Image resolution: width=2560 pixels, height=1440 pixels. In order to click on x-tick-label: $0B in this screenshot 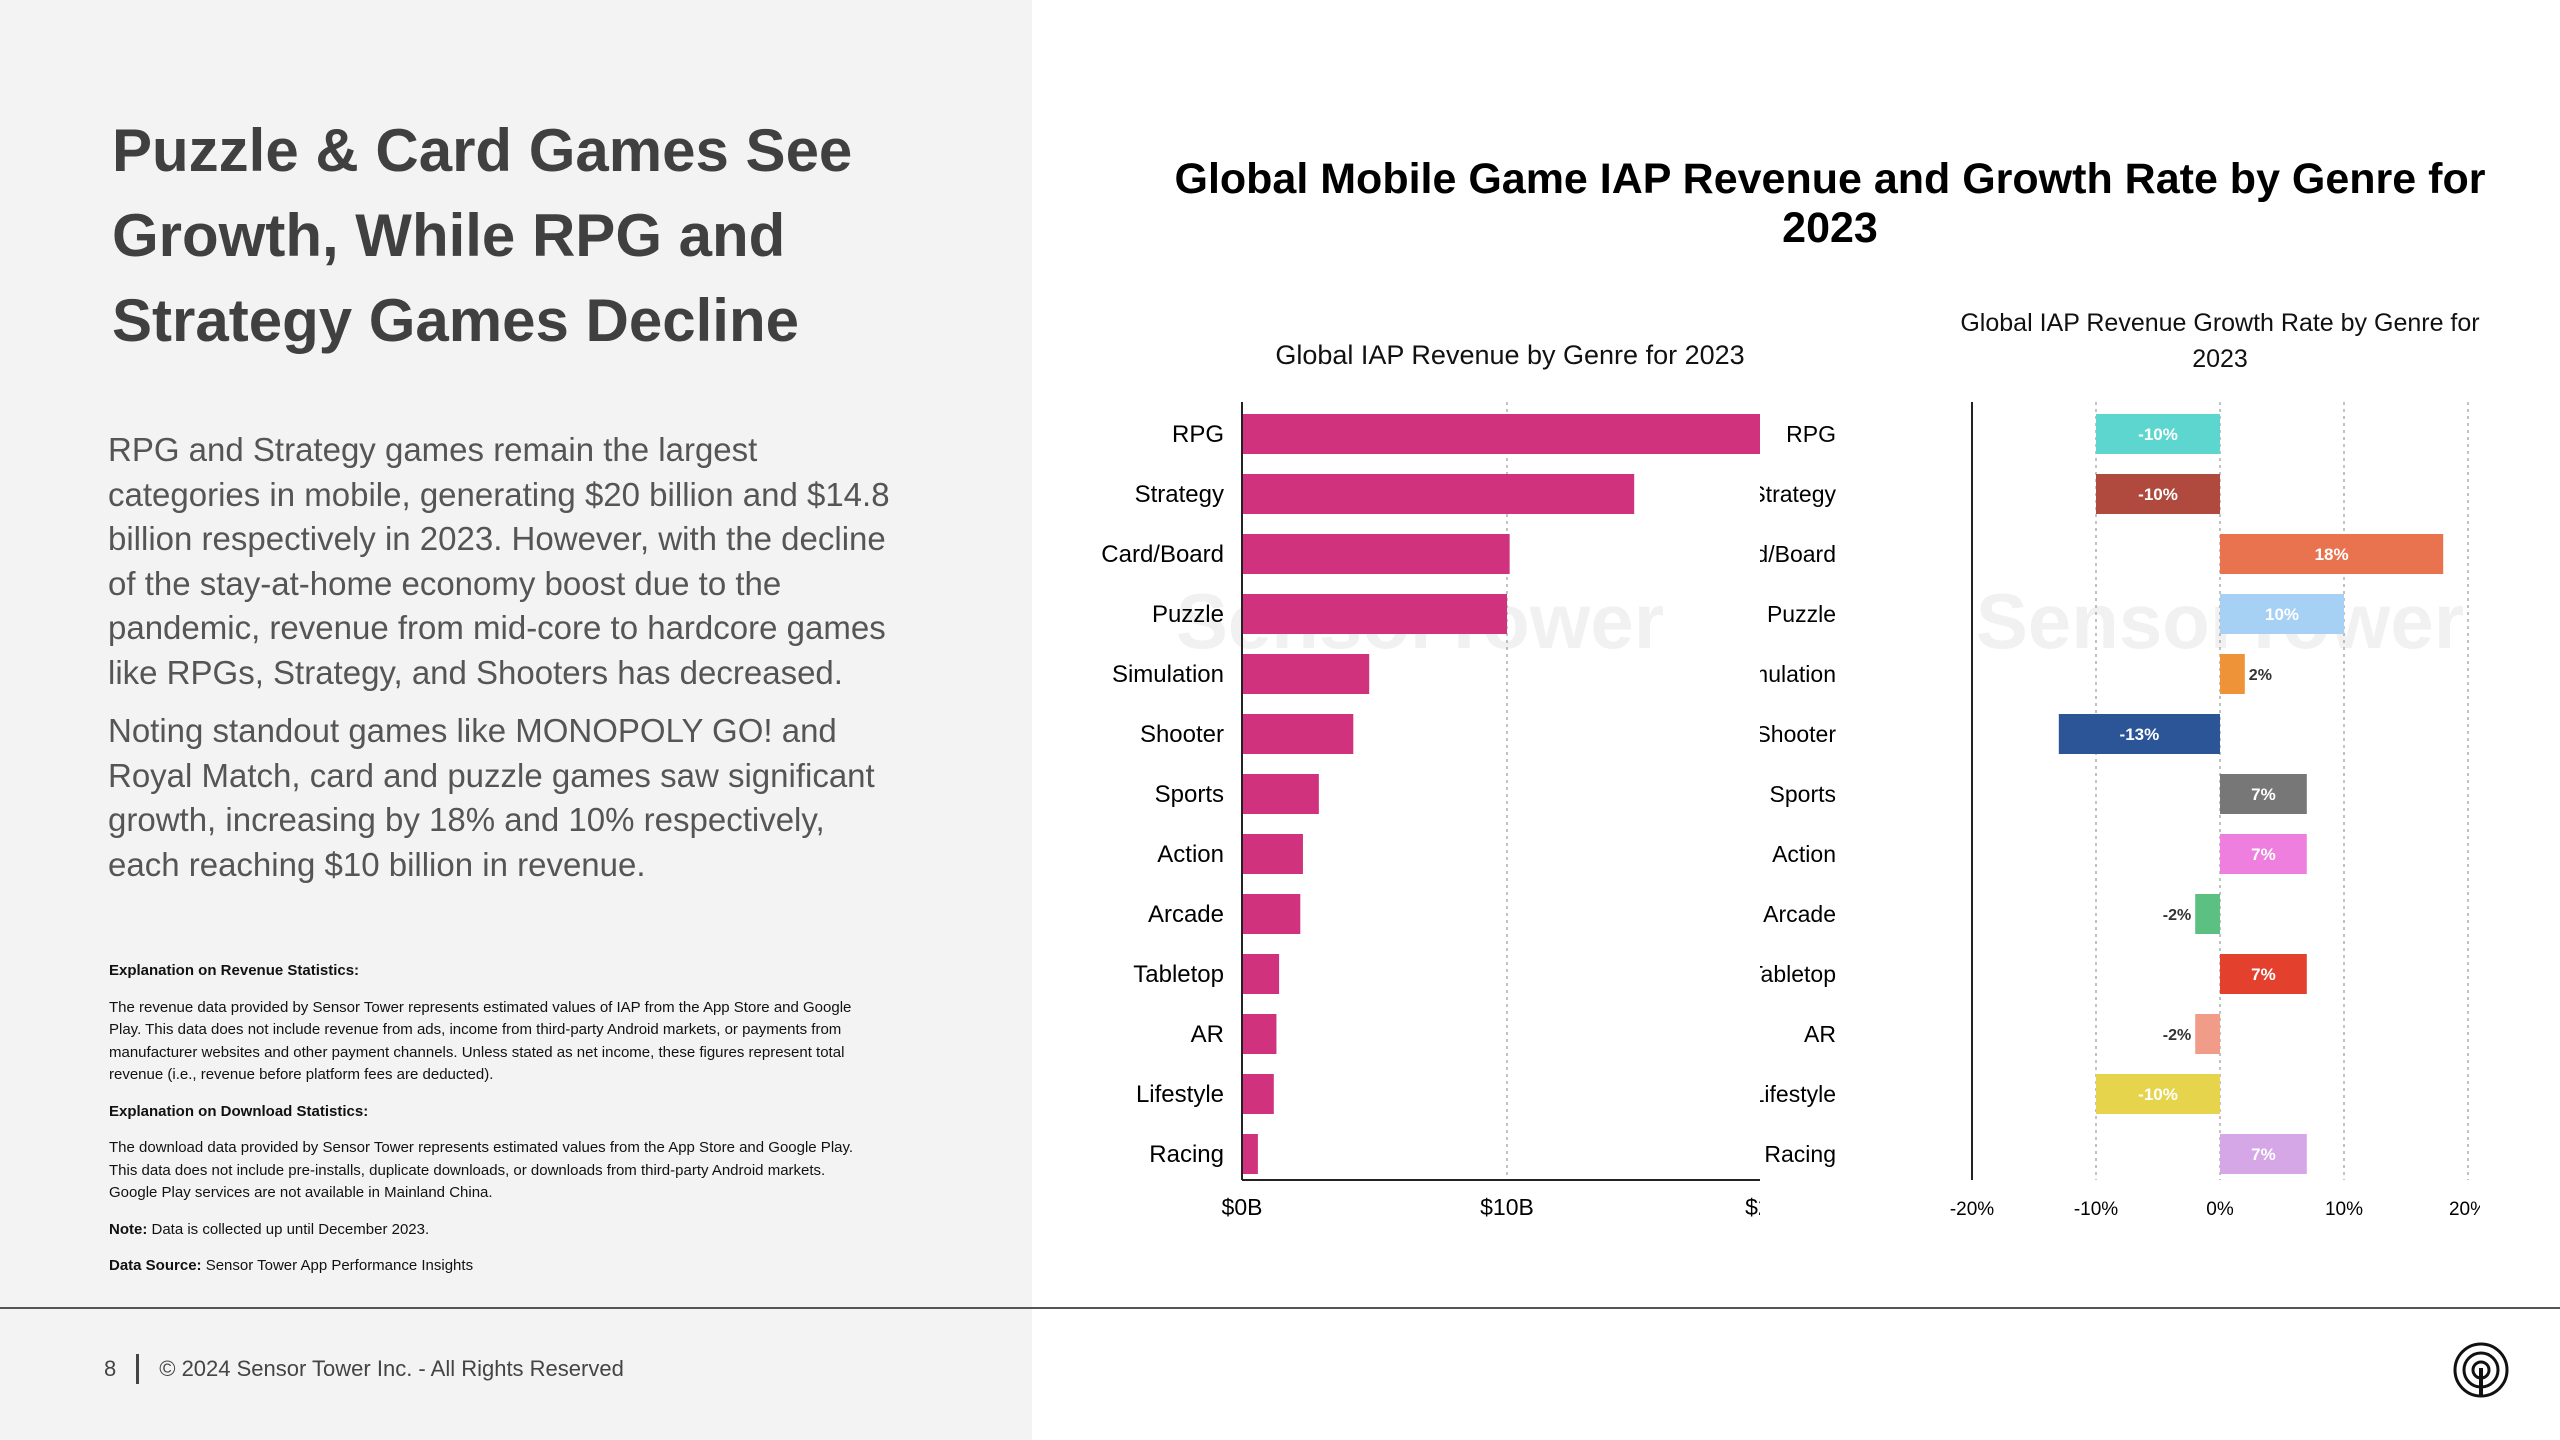, I will do `click(1242, 1207)`.